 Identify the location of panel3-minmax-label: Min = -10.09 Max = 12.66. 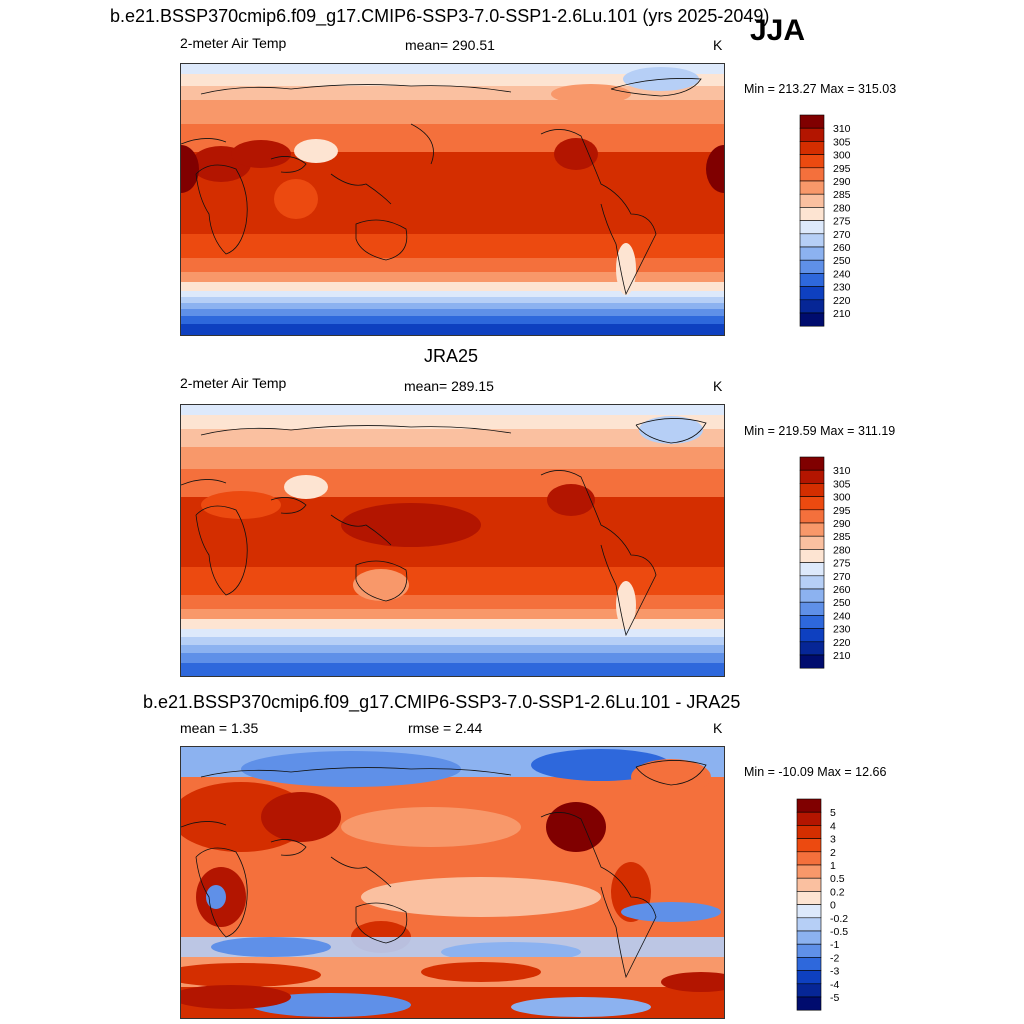
(815, 772).